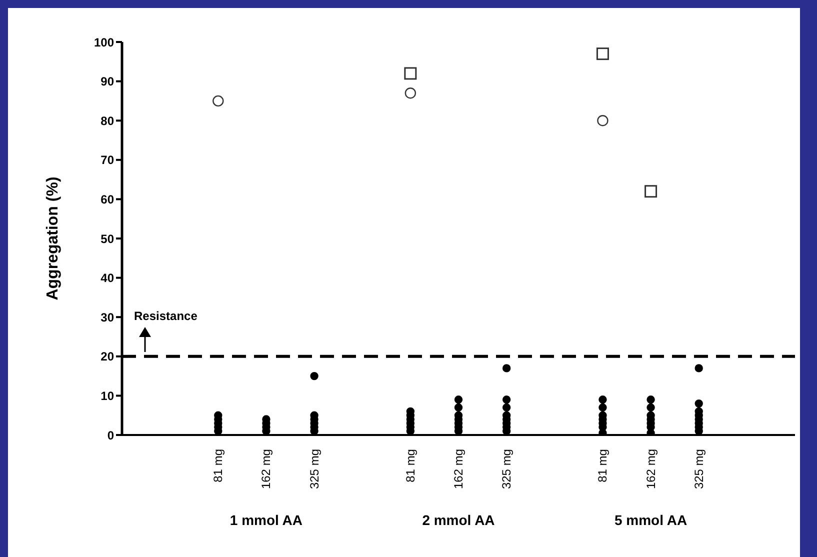  What do you see at coordinates (266, 520) in the screenshot?
I see `text: 1 mmol AA` at bounding box center [266, 520].